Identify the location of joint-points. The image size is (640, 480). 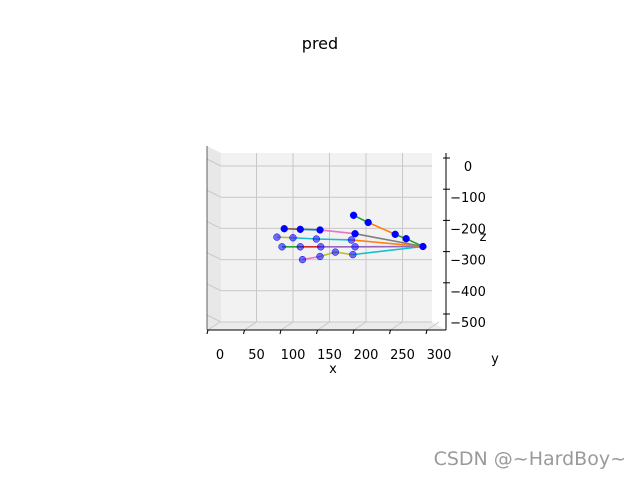
(350, 237).